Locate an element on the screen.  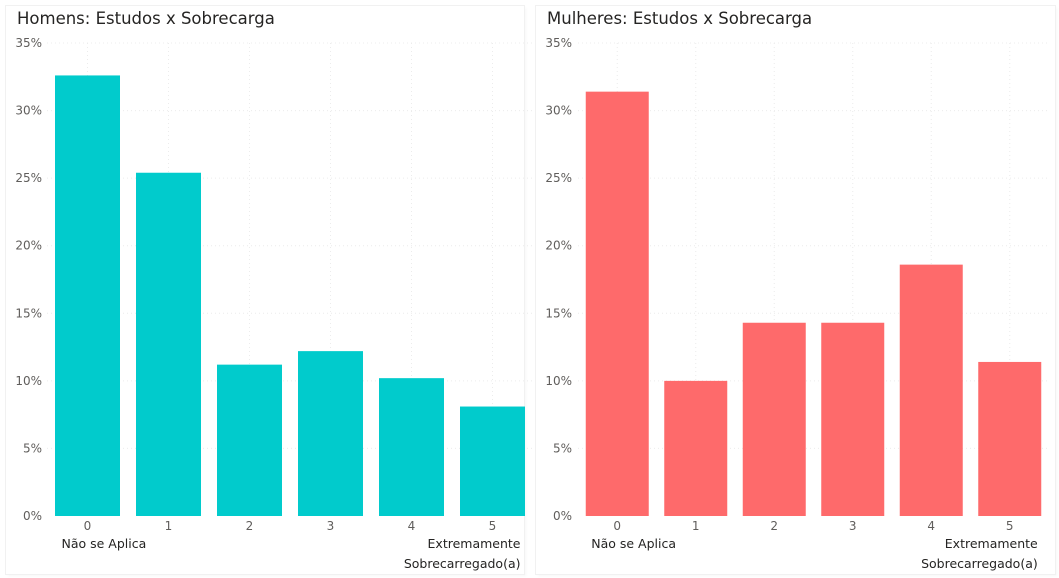
chart-title: Mulheres: Estudos x Sobrecarga is located at coordinates (680, 18).